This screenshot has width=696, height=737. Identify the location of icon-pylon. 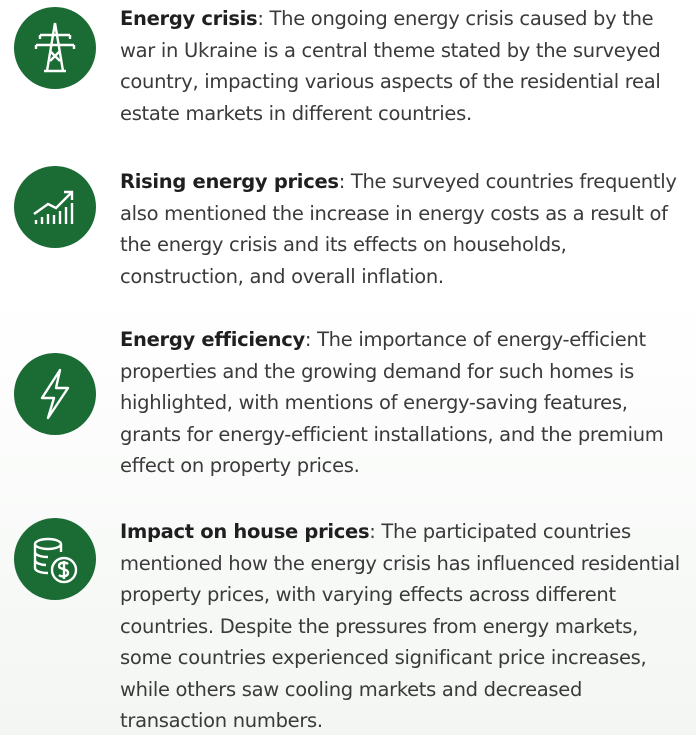
(55, 48).